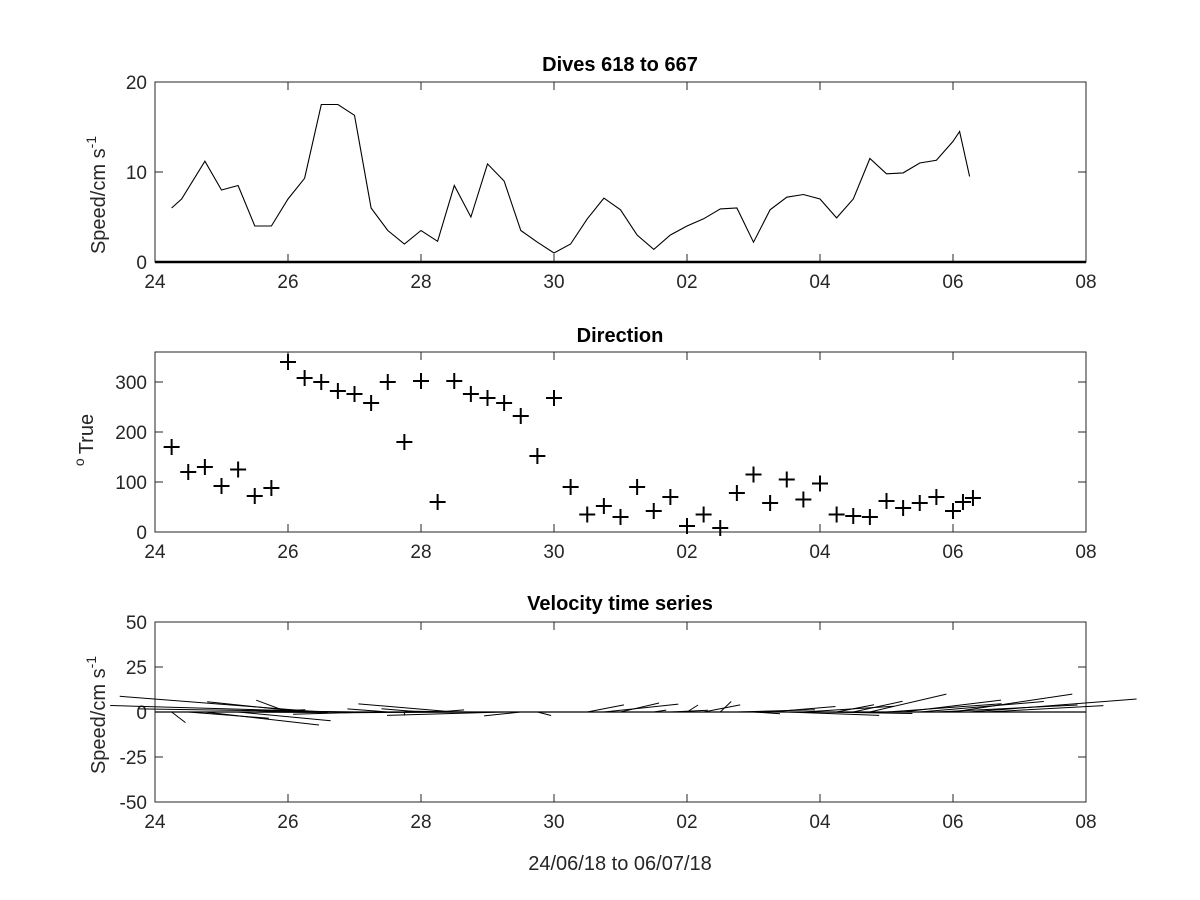 This screenshot has height=900, width=1200. I want to click on direction-x-tick-label: 30, so click(553, 552).